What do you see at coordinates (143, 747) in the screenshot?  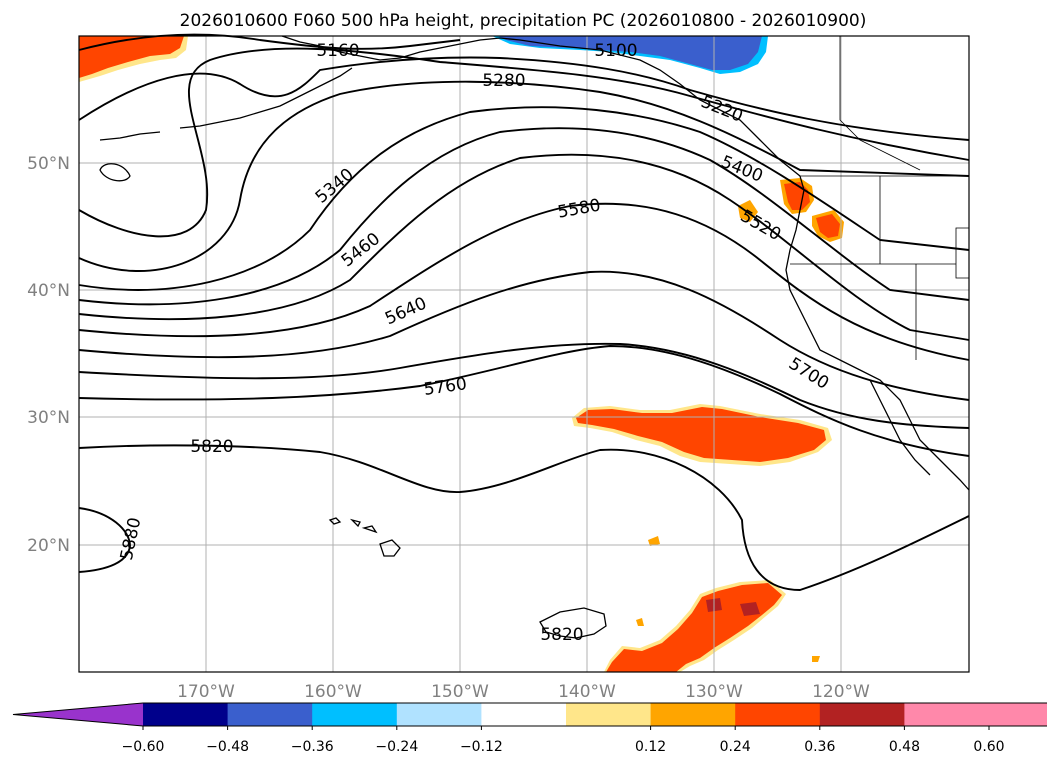 I see `colorbar-tick-label: −0.60` at bounding box center [143, 747].